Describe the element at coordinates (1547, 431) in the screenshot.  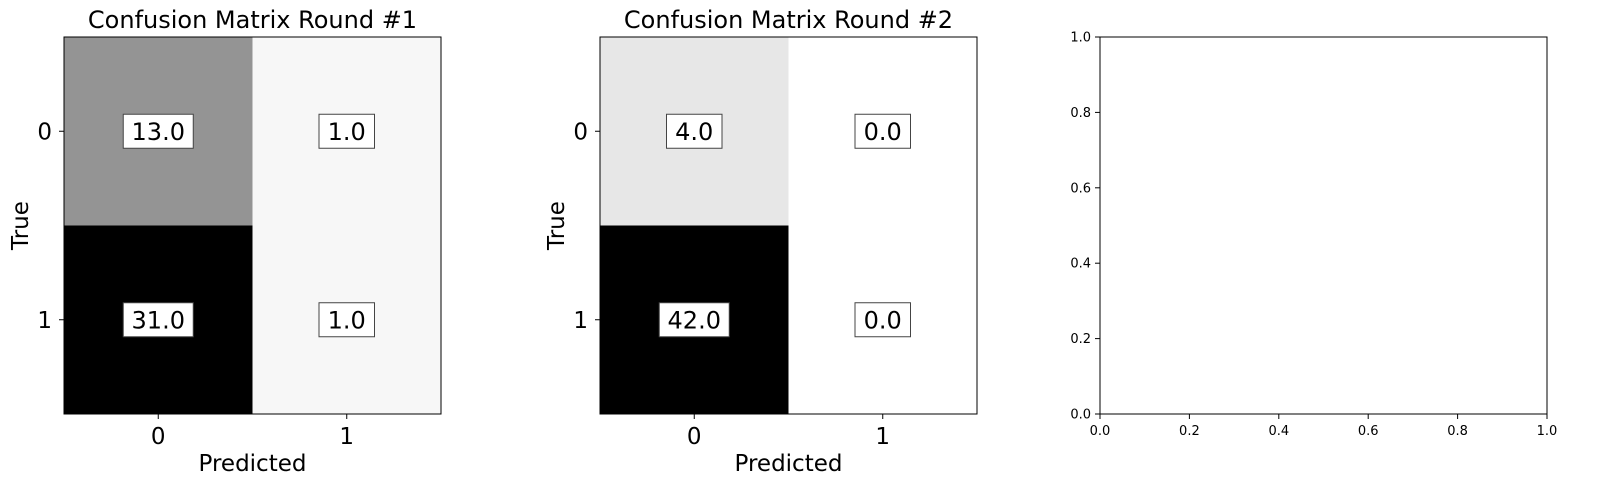
I see `x-tick-label: 1.0` at that location.